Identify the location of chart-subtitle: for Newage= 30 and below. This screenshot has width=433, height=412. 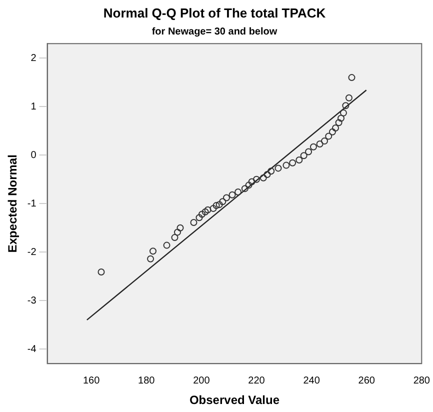
(215, 32).